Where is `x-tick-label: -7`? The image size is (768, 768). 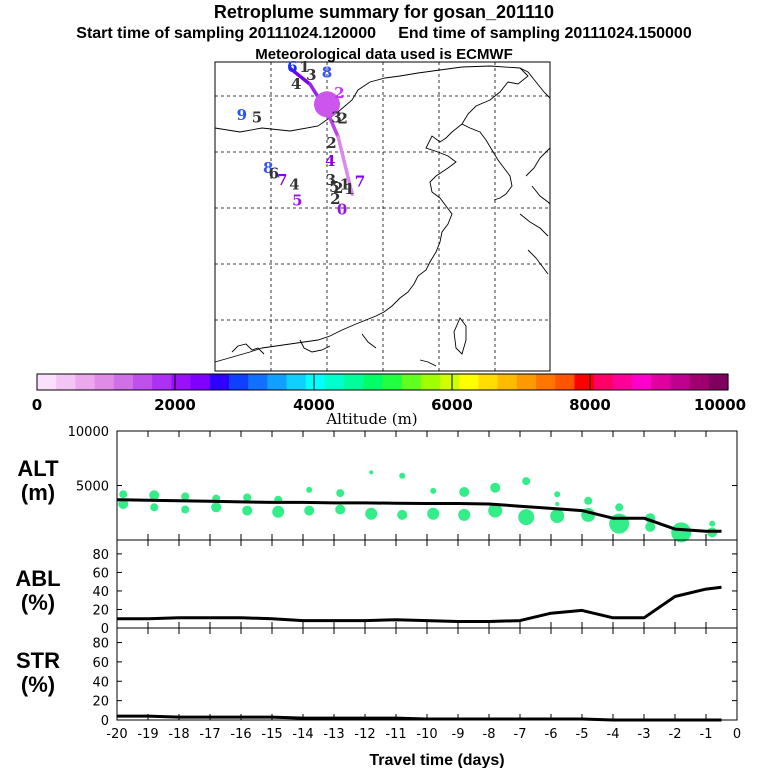
x-tick-label: -7 is located at coordinates (520, 734).